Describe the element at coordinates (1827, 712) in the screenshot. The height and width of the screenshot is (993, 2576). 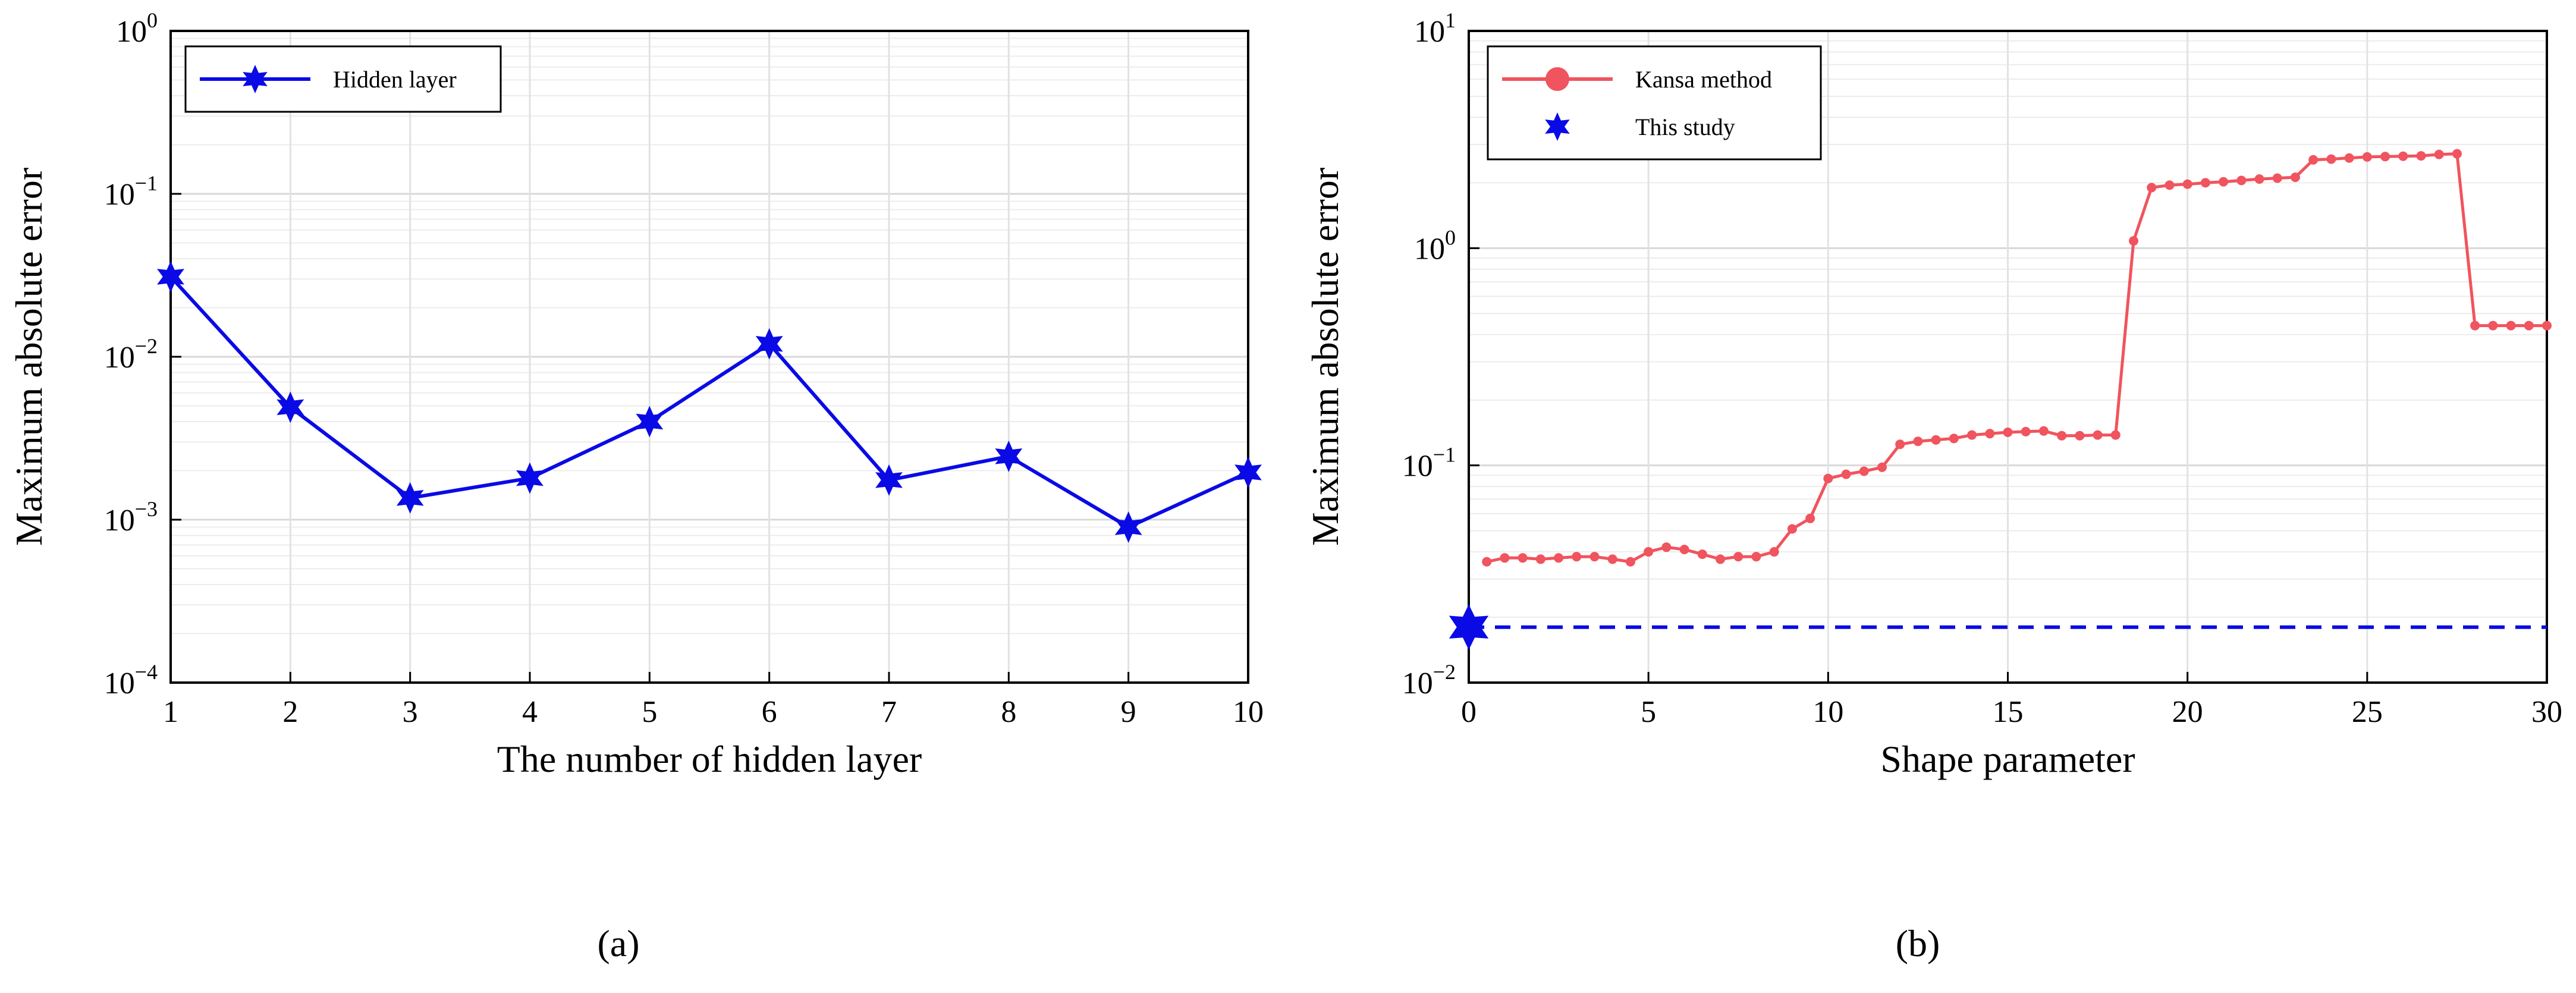
I see `x-tick-label: 10` at that location.